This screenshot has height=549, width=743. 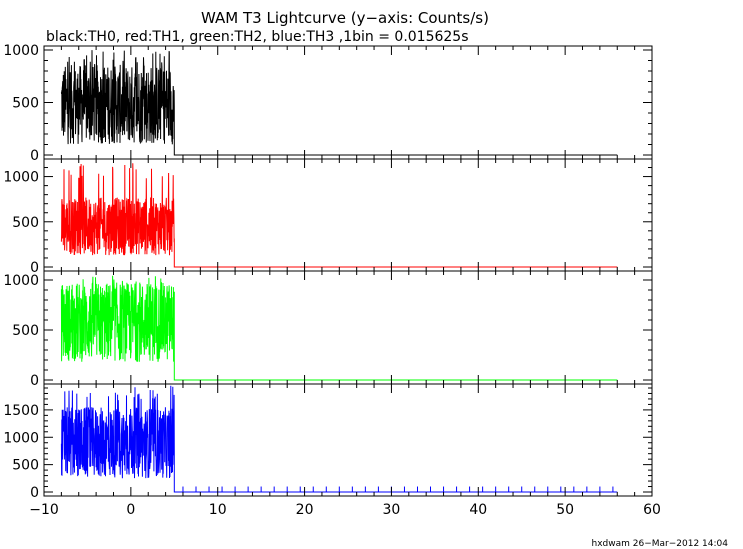 What do you see at coordinates (565, 510) in the screenshot?
I see `x-tick-label: 50` at bounding box center [565, 510].